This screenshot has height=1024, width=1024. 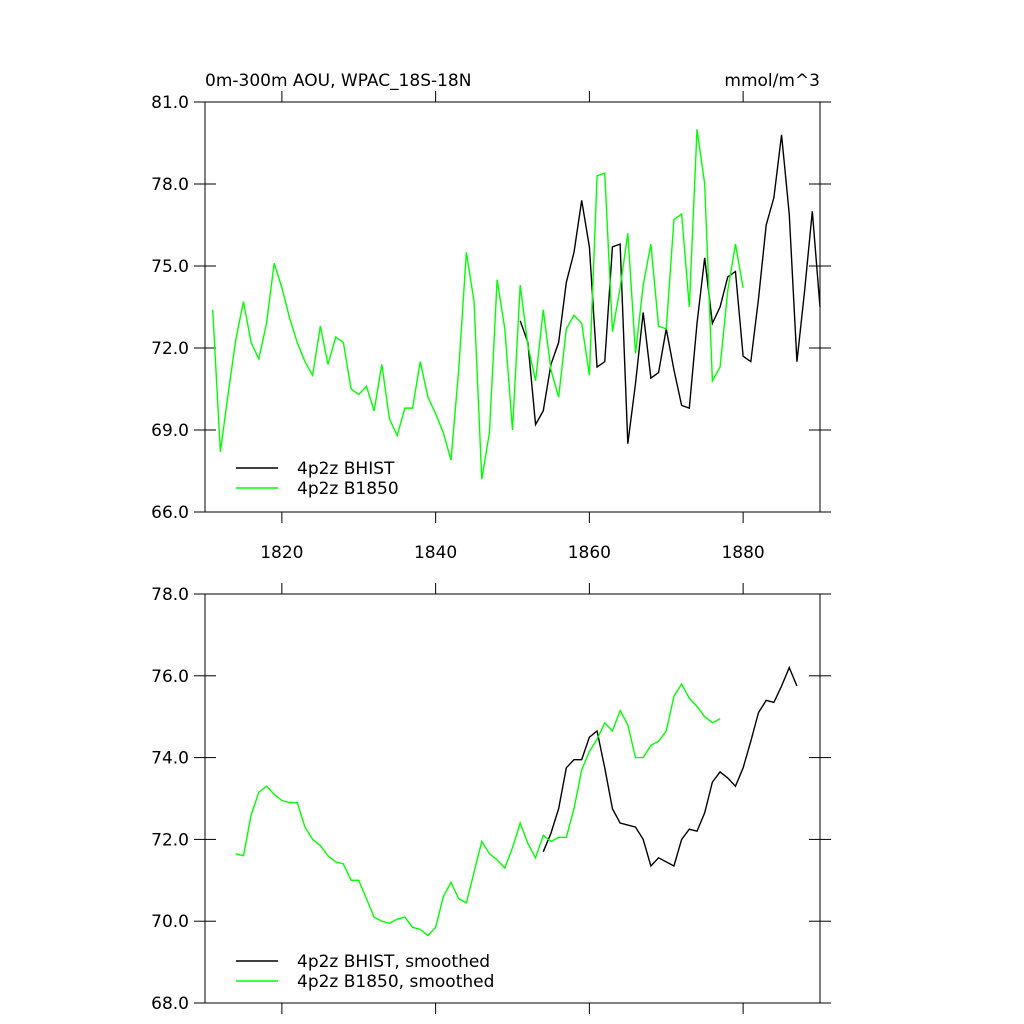 What do you see at coordinates (395, 982) in the screenshot?
I see `legend-label: 4p2z B1850, smoothed` at bounding box center [395, 982].